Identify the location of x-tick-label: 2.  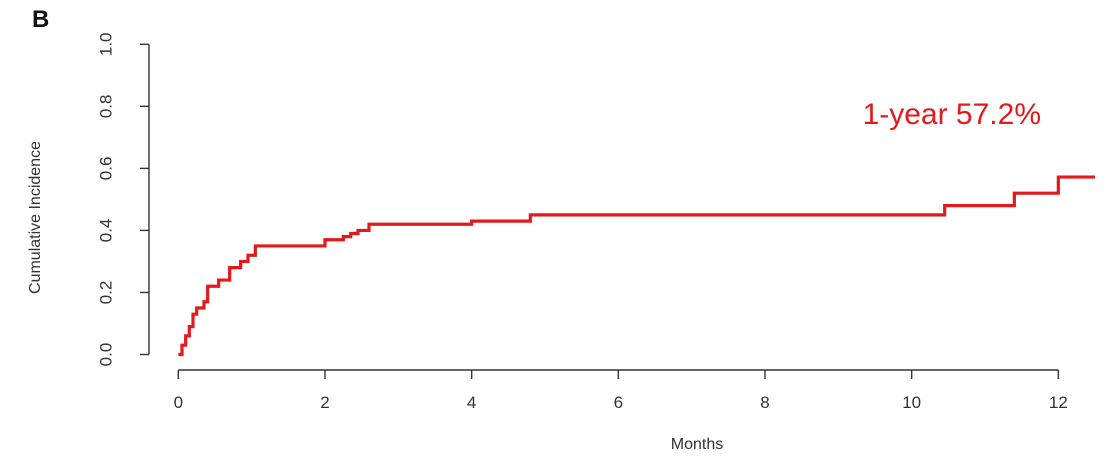
(324, 402).